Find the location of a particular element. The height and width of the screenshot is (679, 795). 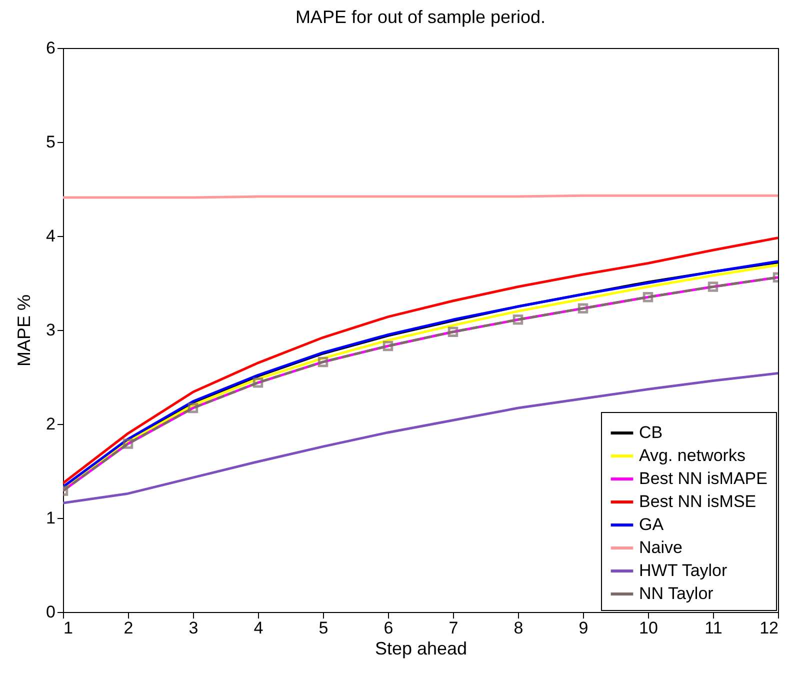

x-tick-label: 12 is located at coordinates (769, 628).